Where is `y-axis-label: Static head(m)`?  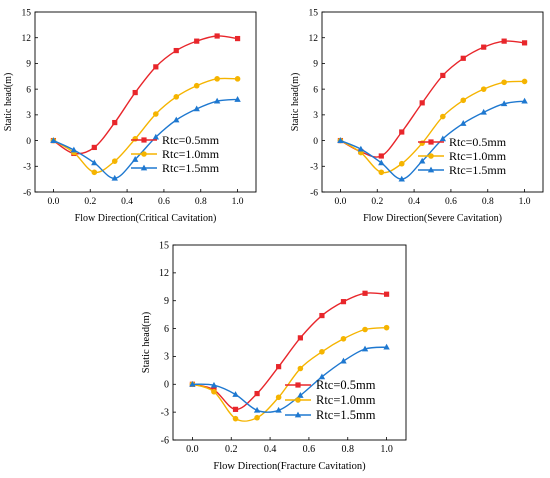 y-axis-label: Static head(m) is located at coordinates (295, 102).